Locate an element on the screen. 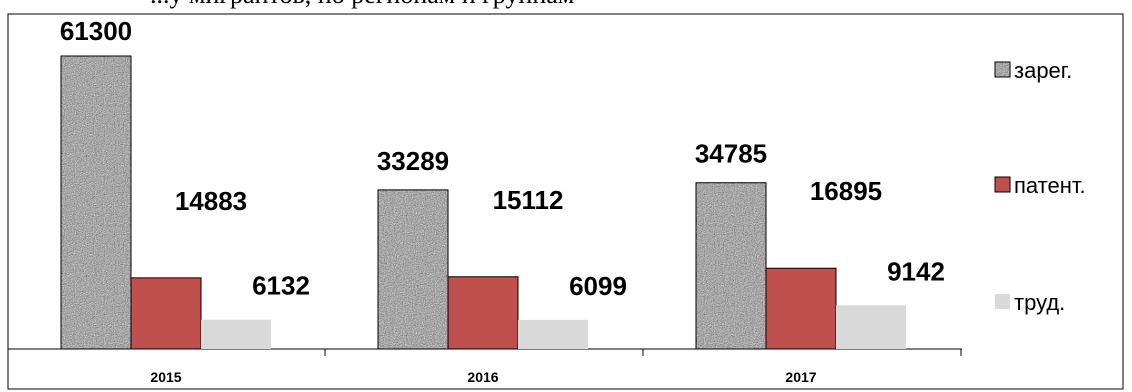  bar-патент-2016 is located at coordinates (483, 313).